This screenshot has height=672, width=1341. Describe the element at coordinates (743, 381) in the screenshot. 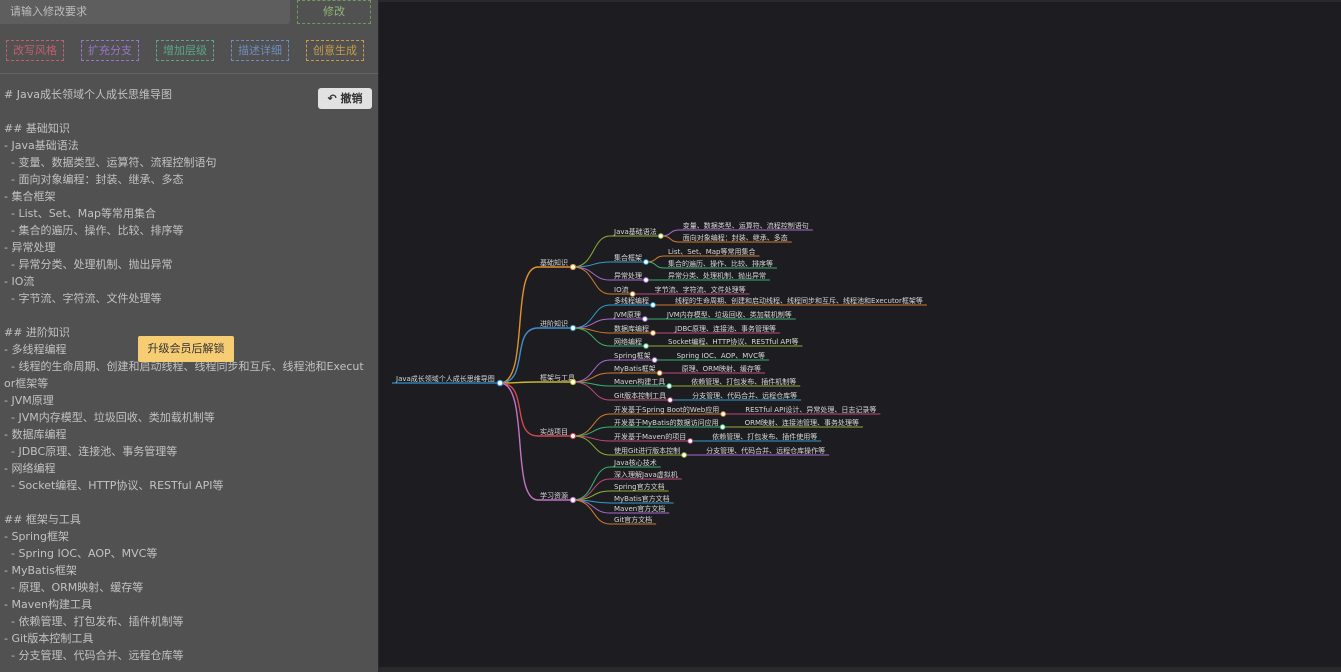

I see `leaf-label: 依赖管理、打包发布、插件机制等` at that location.